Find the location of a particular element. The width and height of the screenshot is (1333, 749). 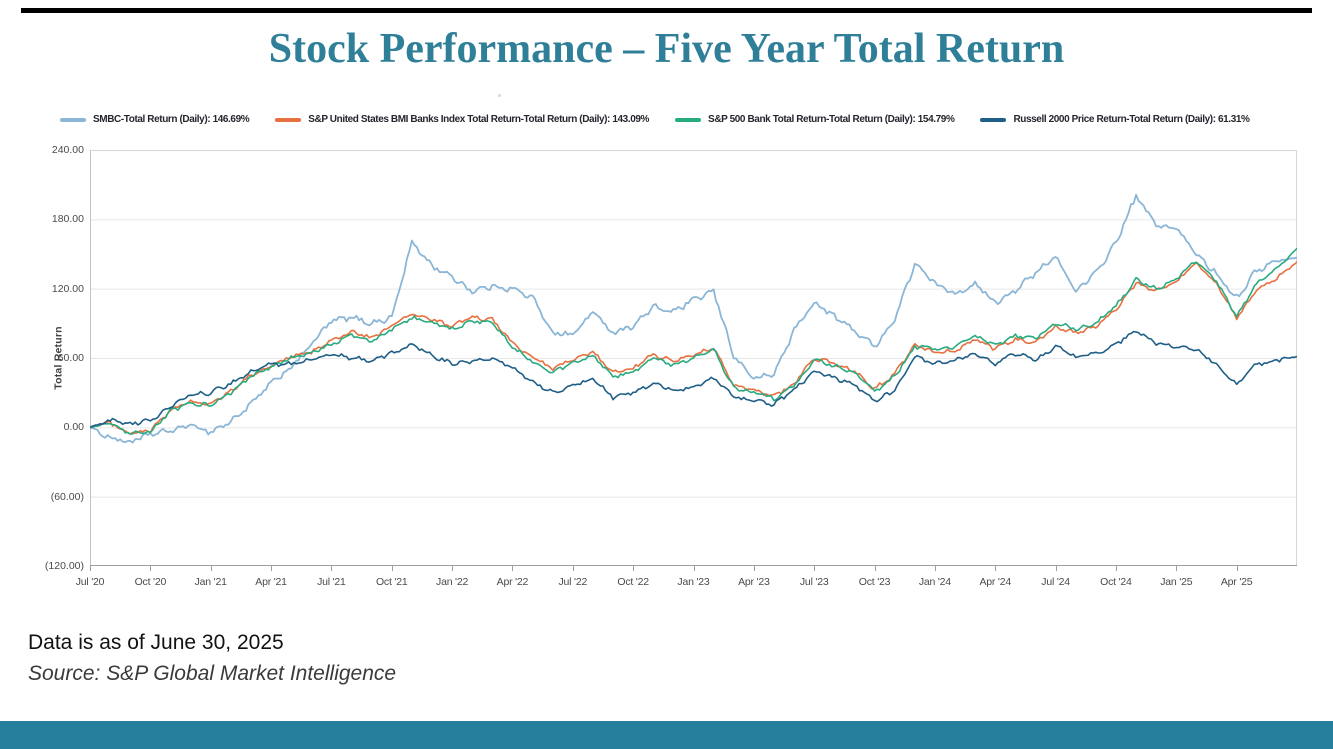

x-tick-label: Jul '24 is located at coordinates (1055, 582).